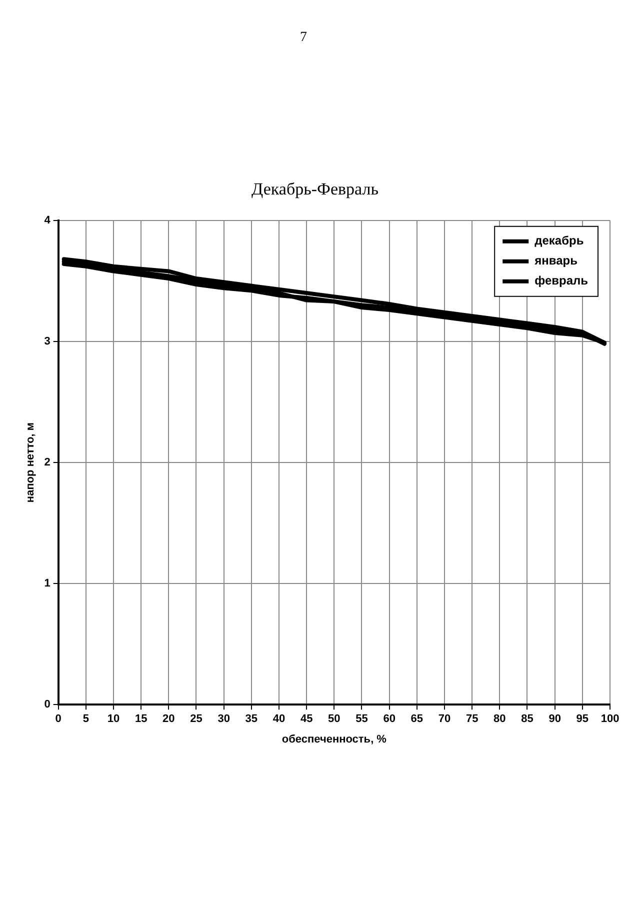  What do you see at coordinates (279, 719) in the screenshot?
I see `x-tick-label: 40` at bounding box center [279, 719].